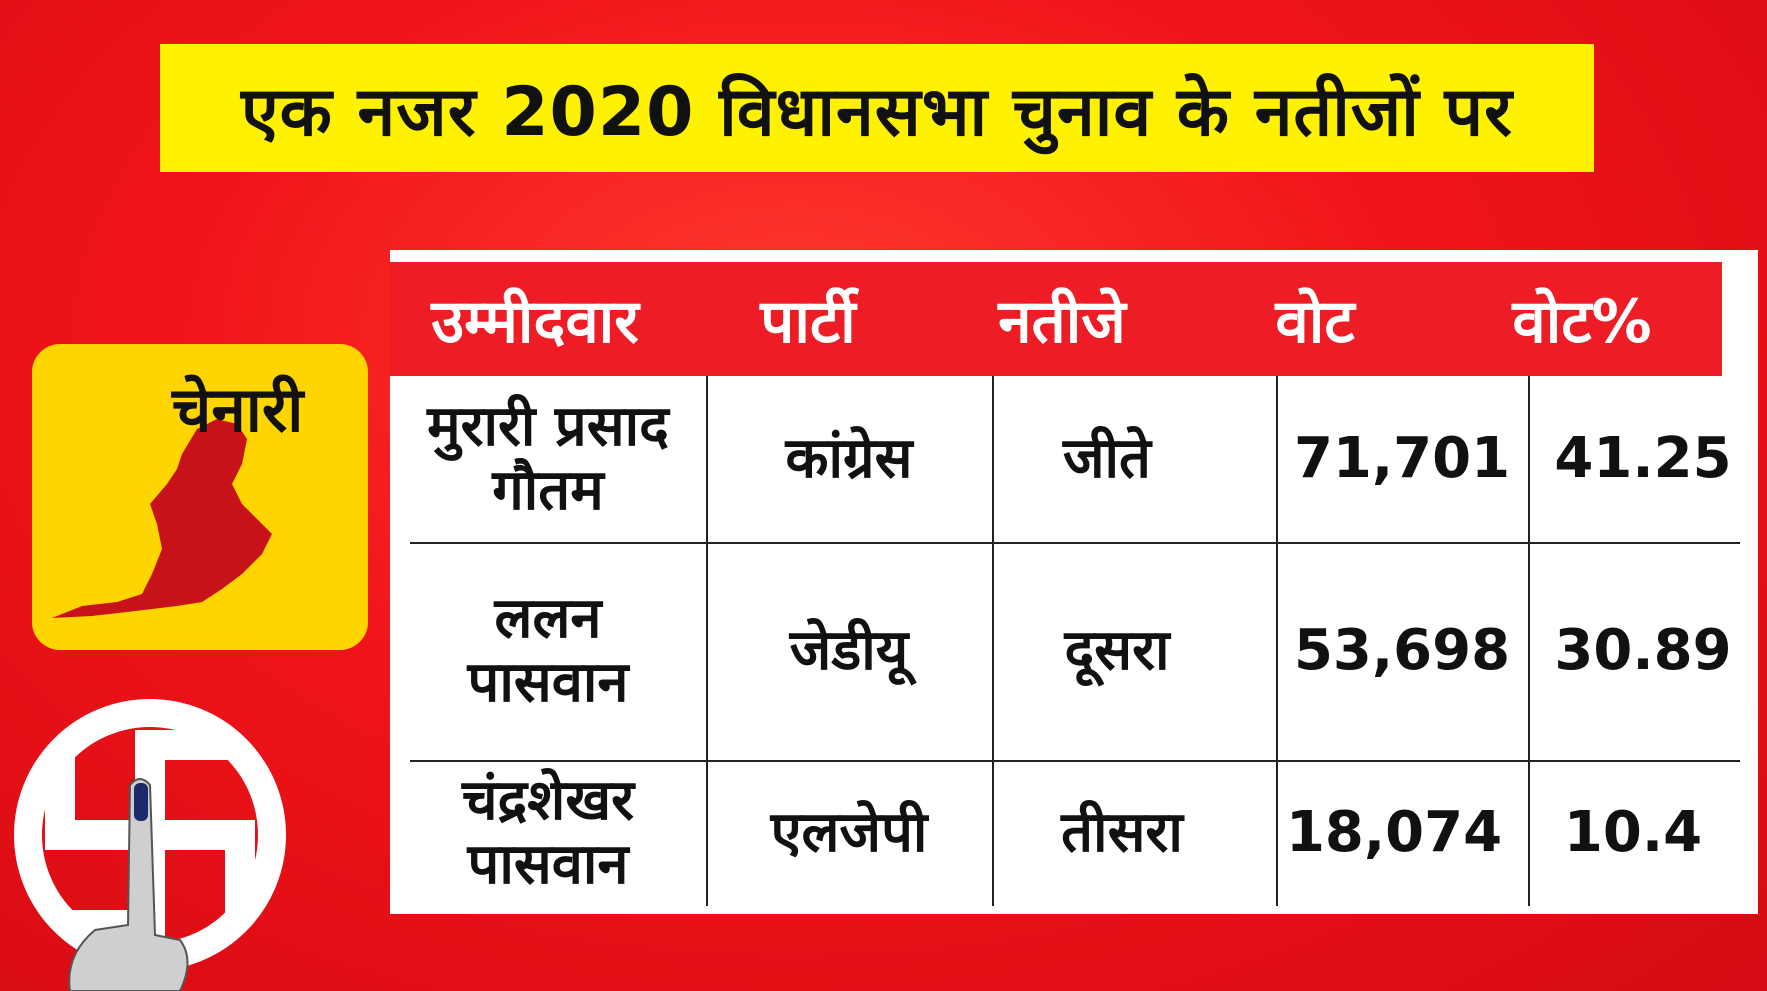 The image size is (1767, 991). Describe the element at coordinates (1394, 832) in the screenshot. I see `vote-count: 18,074` at that location.